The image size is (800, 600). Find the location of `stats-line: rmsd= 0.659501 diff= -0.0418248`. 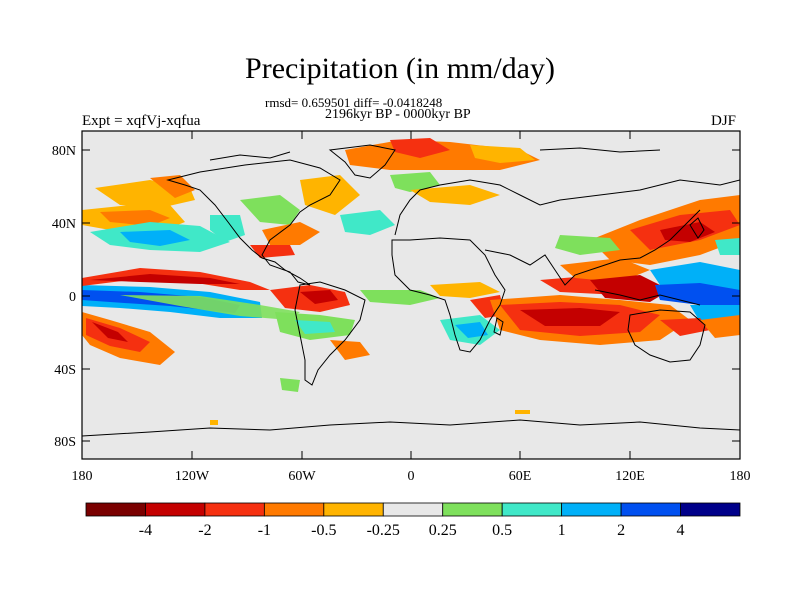

stats-line: rmsd= 0.659501 diff= -0.0418248 is located at coordinates (354, 102).